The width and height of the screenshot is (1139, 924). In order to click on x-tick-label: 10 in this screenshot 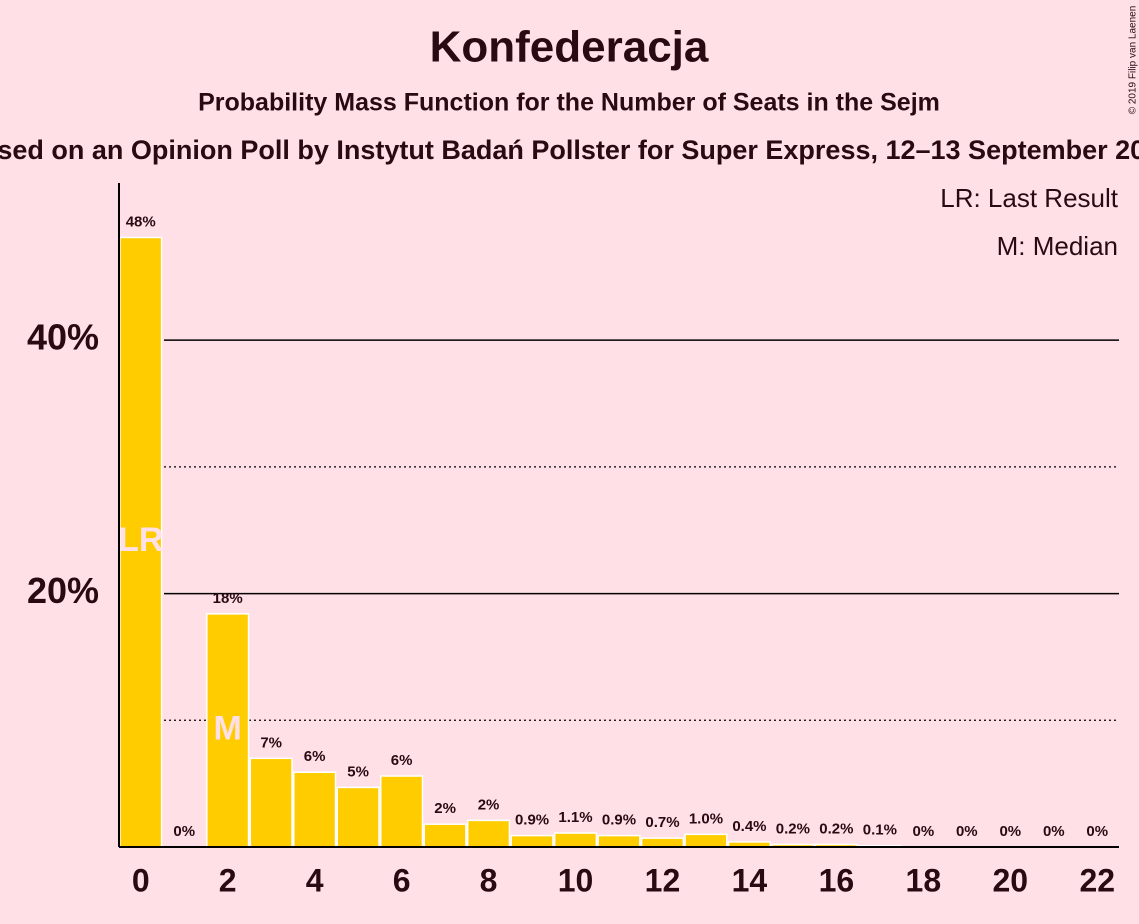, I will do `click(576, 880)`.